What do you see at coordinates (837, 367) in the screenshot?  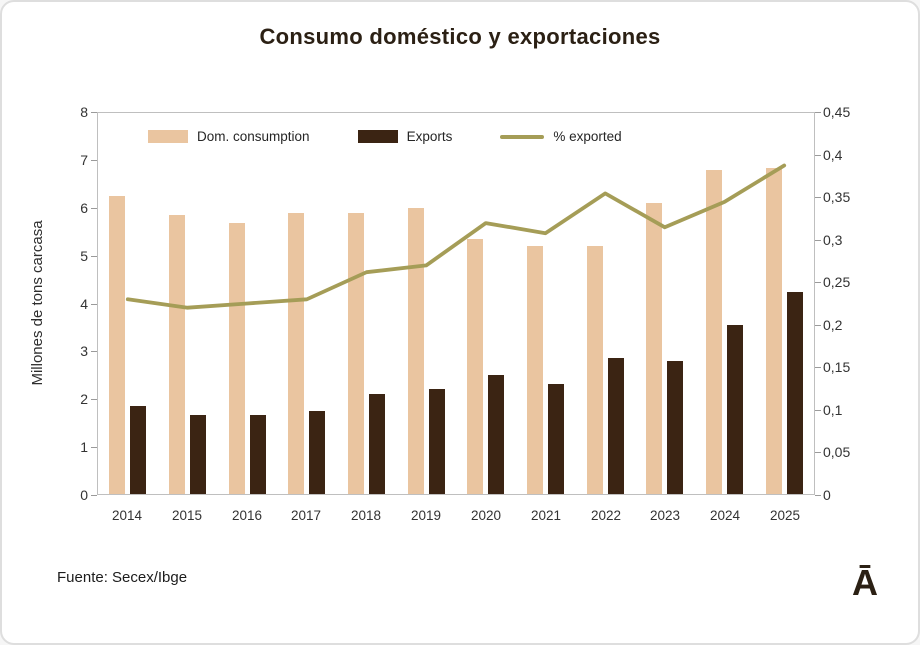 I see `right-axis-tick-label: 0,15` at bounding box center [837, 367].